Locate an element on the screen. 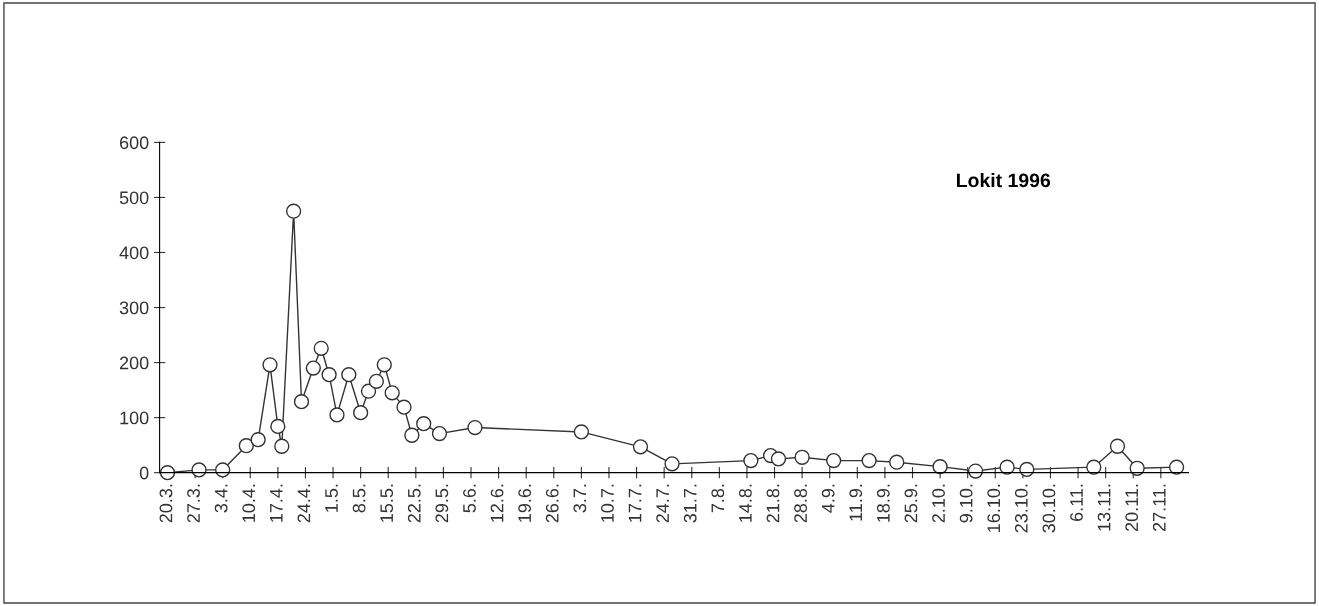 The image size is (1319, 606). x-tick-label: 10.4. is located at coordinates (249, 503).